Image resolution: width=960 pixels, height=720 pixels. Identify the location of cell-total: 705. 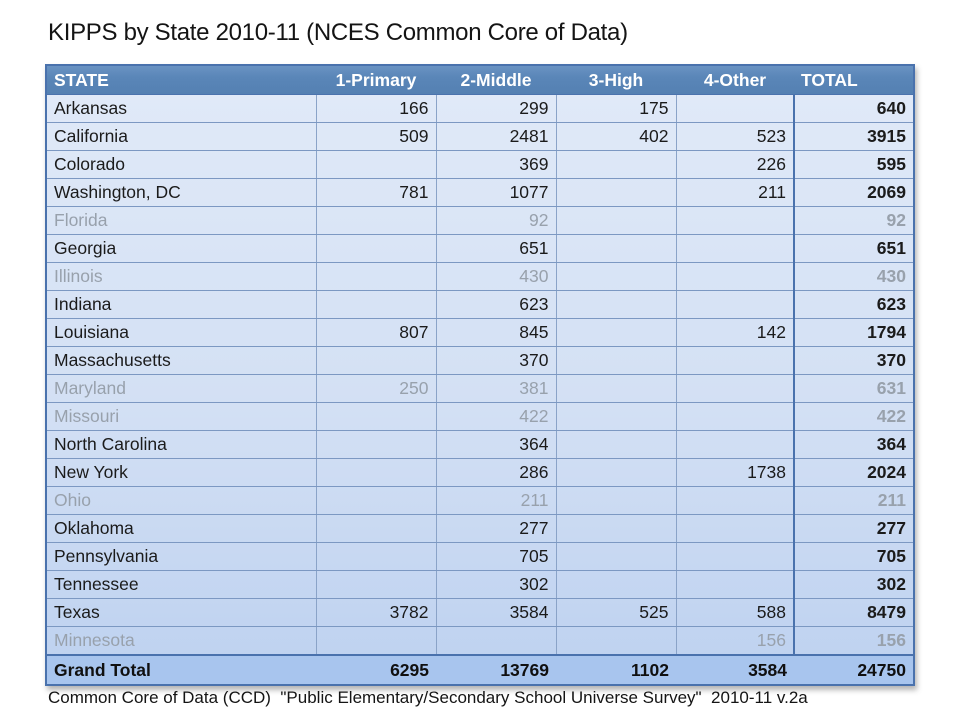
(853, 556).